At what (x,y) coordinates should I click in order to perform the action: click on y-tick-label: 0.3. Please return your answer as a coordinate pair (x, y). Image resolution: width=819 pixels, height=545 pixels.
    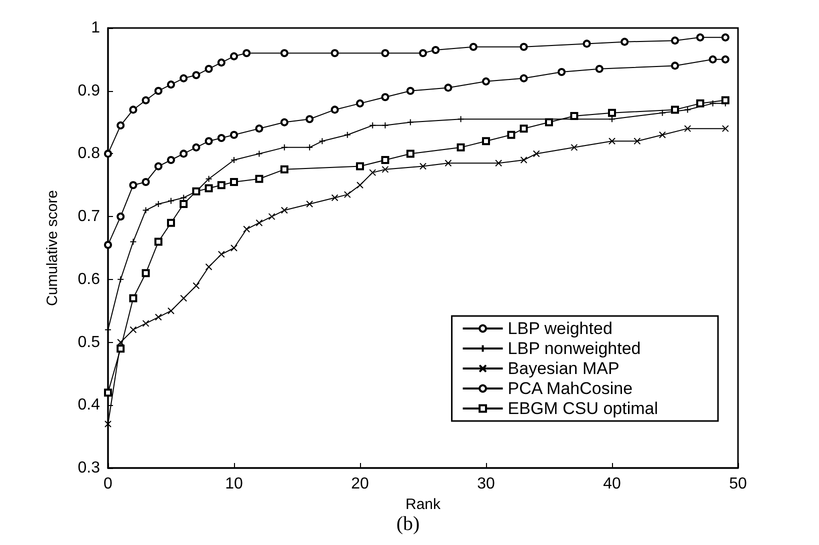
    Looking at the image, I should click on (89, 468).